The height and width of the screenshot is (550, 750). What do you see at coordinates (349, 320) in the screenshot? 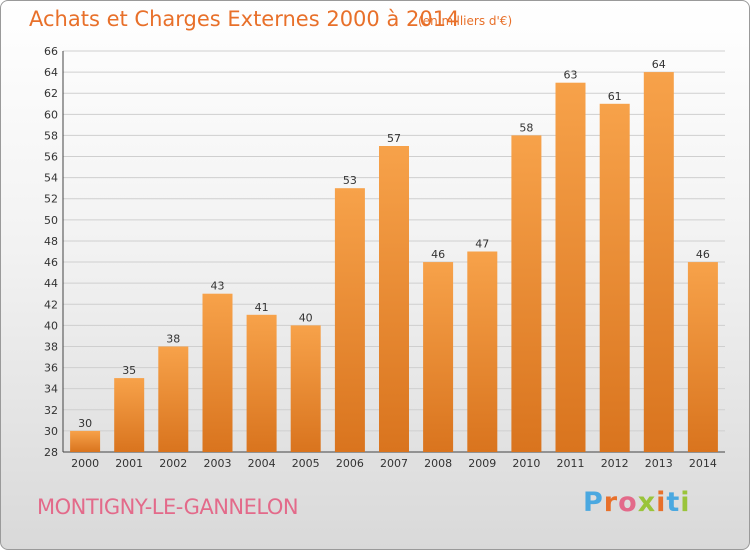
I see `bar-2006` at bounding box center [349, 320].